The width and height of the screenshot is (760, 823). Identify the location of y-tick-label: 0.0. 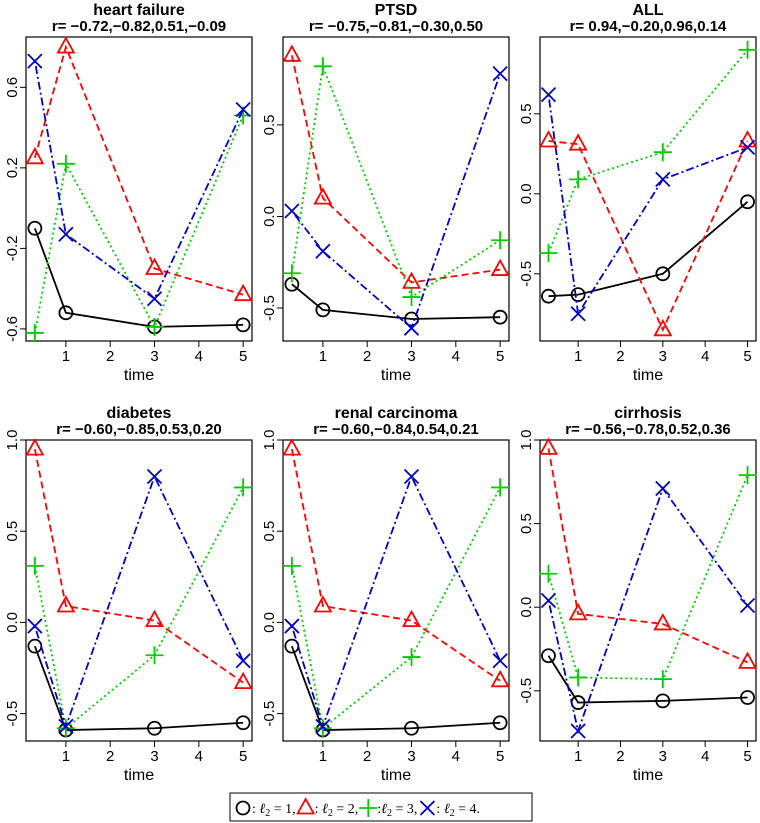
(12, 622).